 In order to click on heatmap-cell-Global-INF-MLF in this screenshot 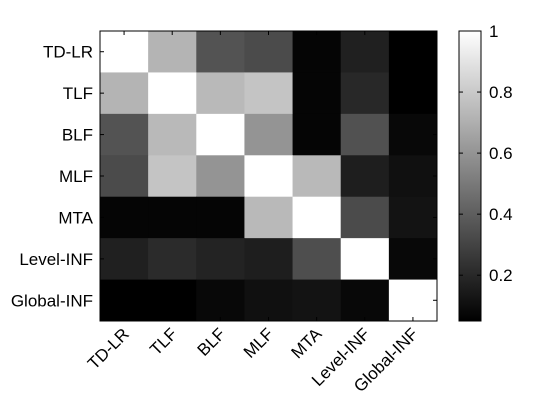, I will do `click(268, 300)`.